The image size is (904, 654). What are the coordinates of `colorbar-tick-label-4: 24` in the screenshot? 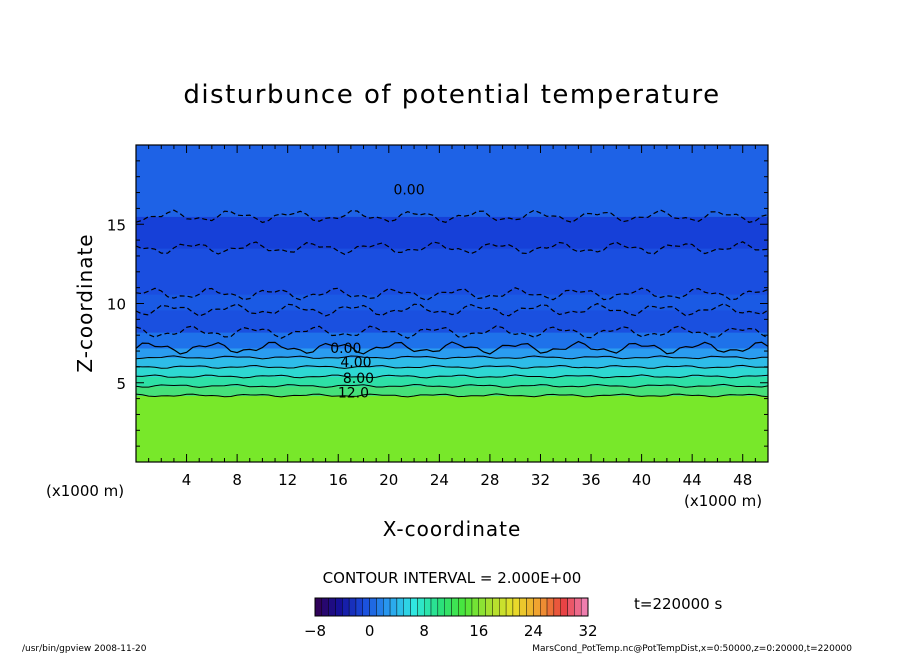 It's located at (533, 631).